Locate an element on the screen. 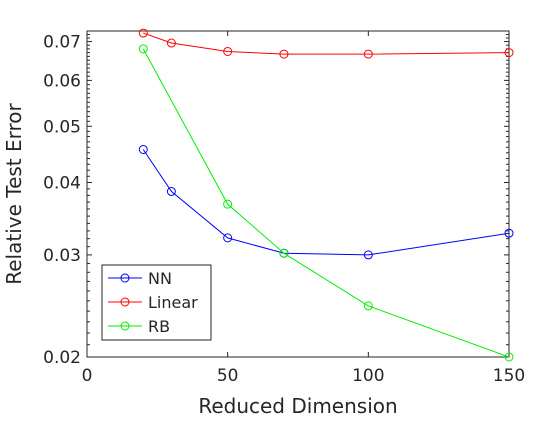 The image size is (560, 425). x-tick-label: 150 is located at coordinates (509, 376).